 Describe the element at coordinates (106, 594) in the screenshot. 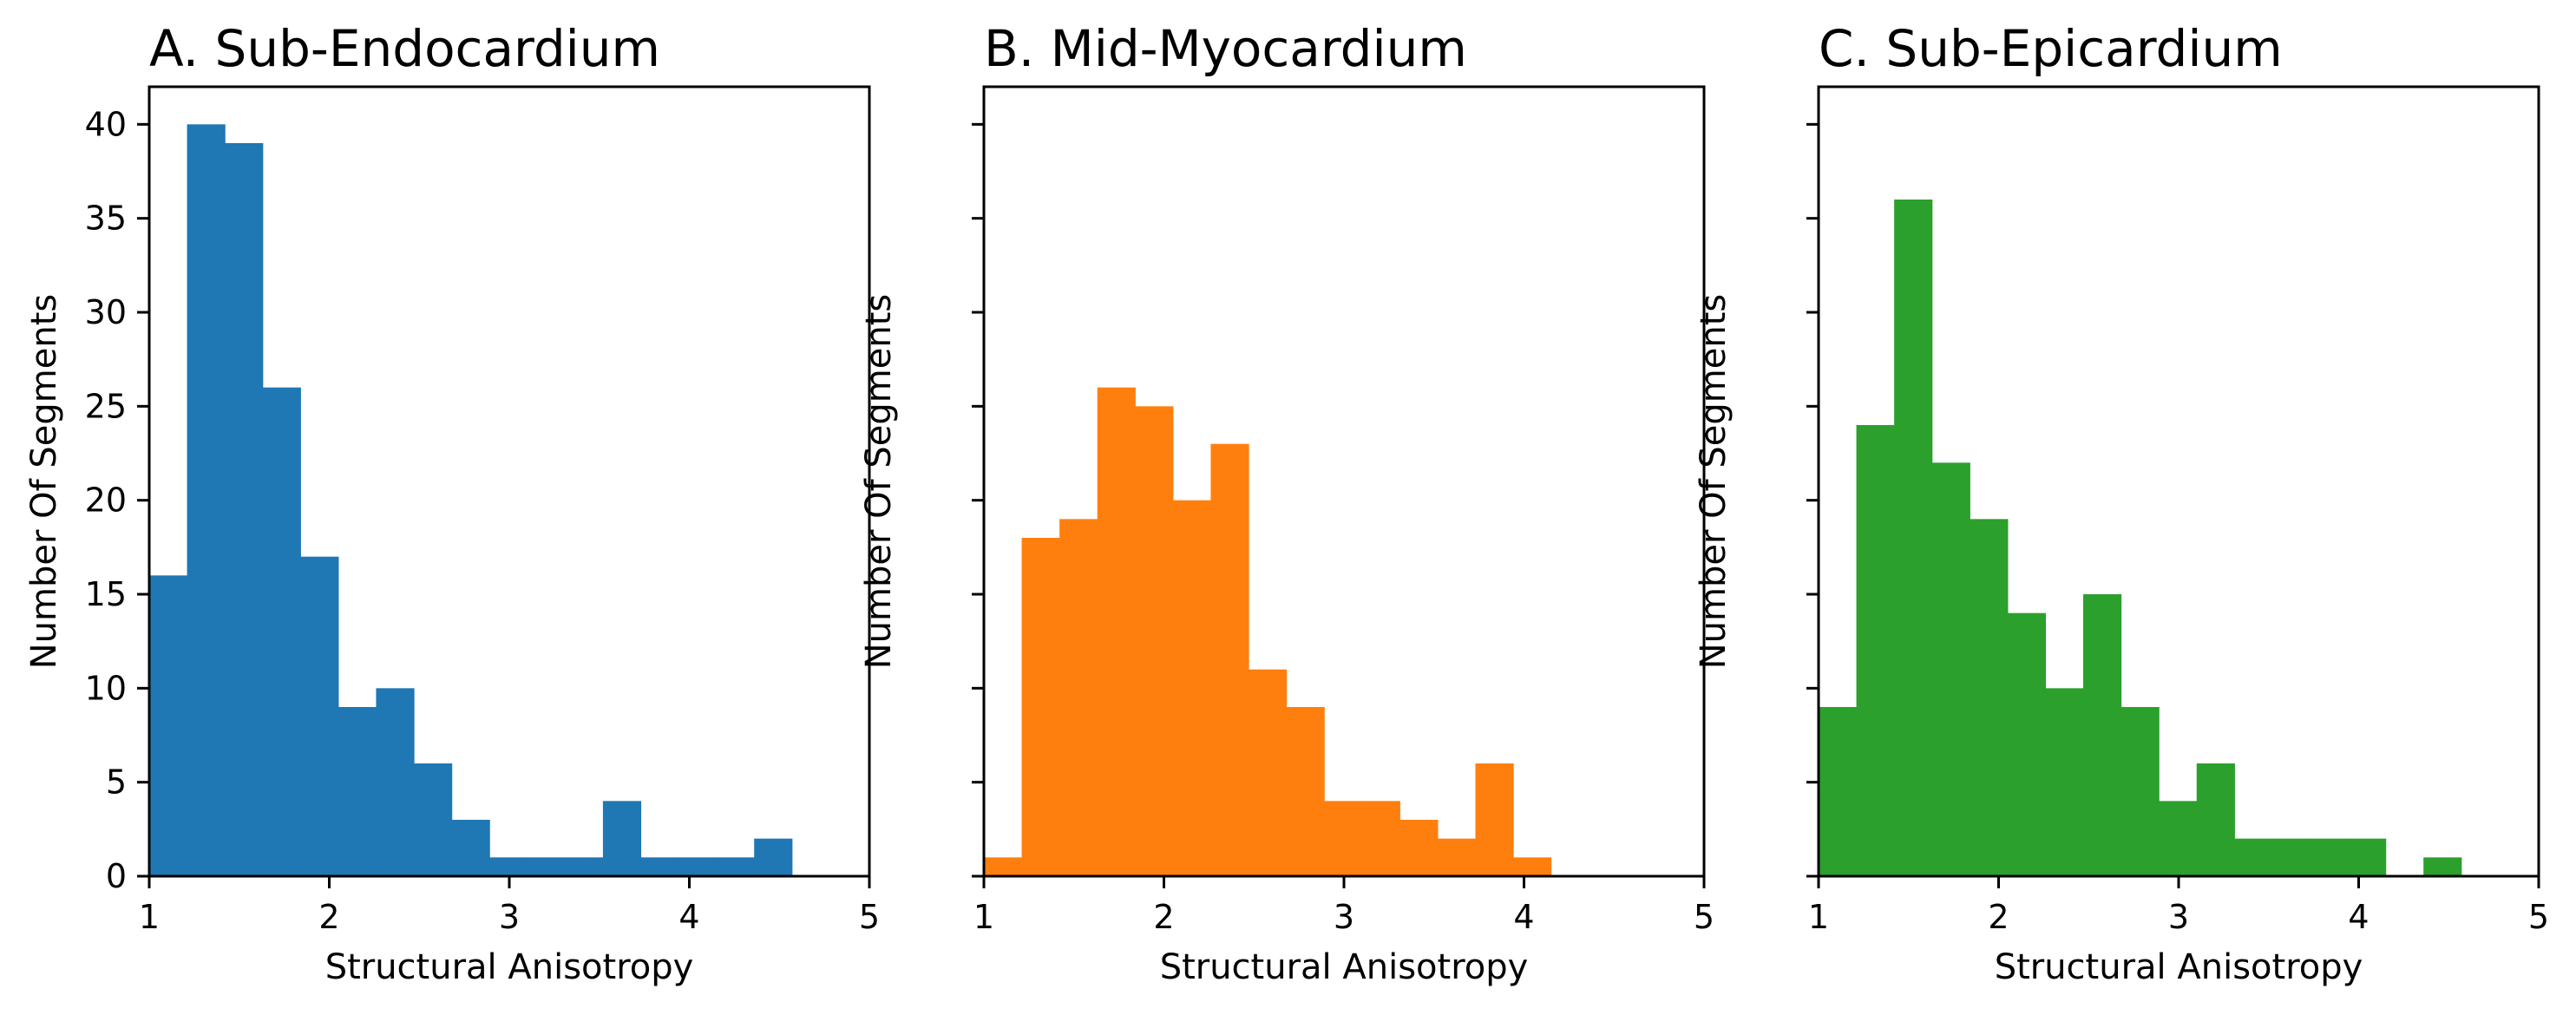

I see `y-tick-label: 15` at that location.